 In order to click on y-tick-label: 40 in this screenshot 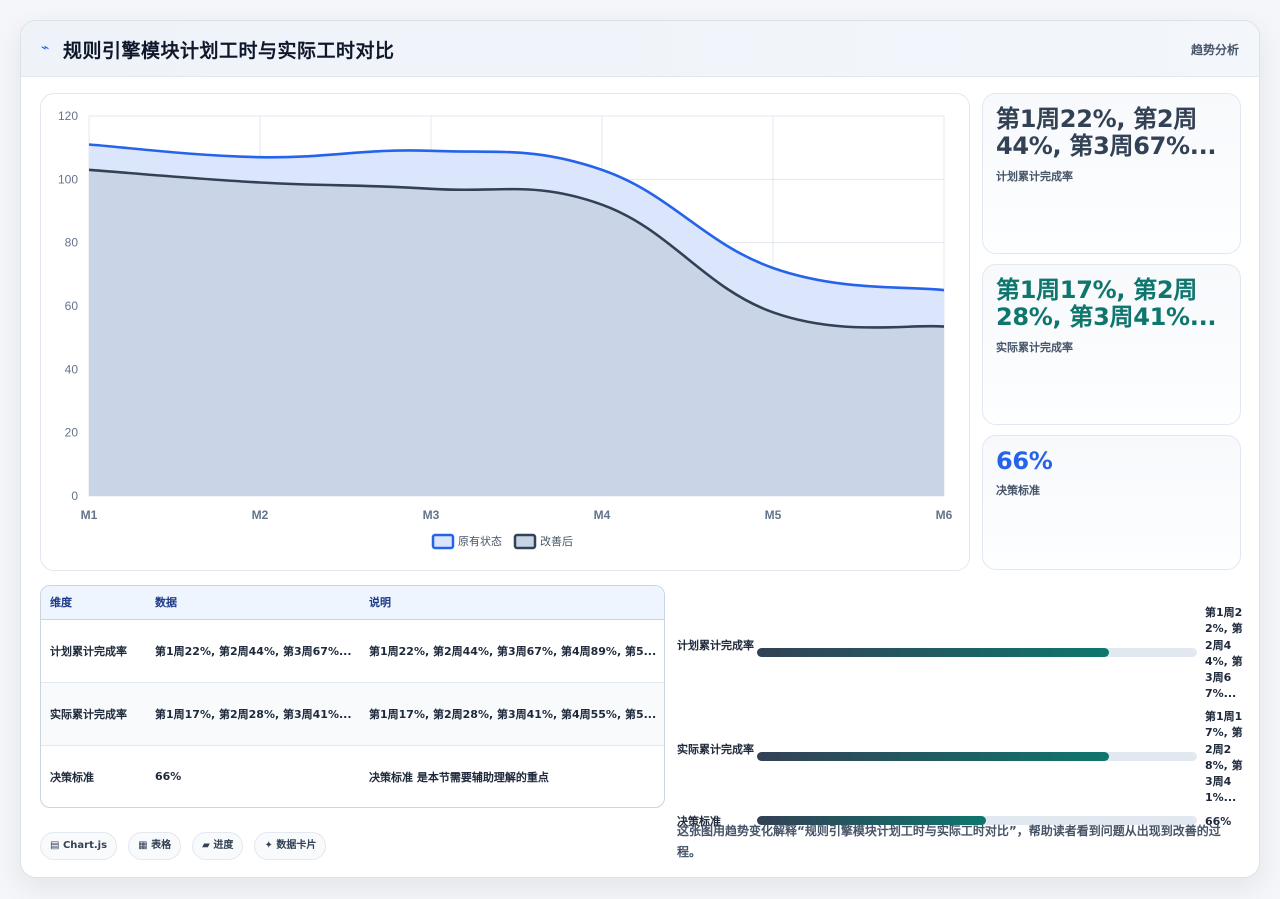, I will do `click(72, 369)`.